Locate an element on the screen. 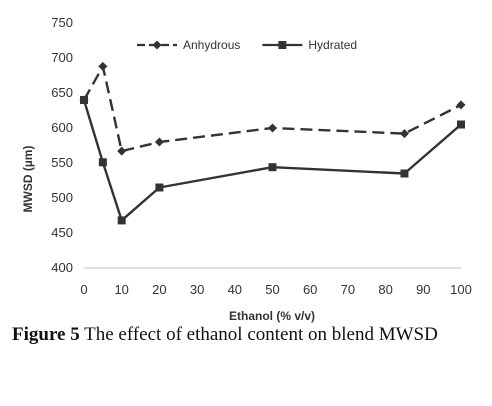 The height and width of the screenshot is (406, 492). x-tick-label: 10 is located at coordinates (121, 289).